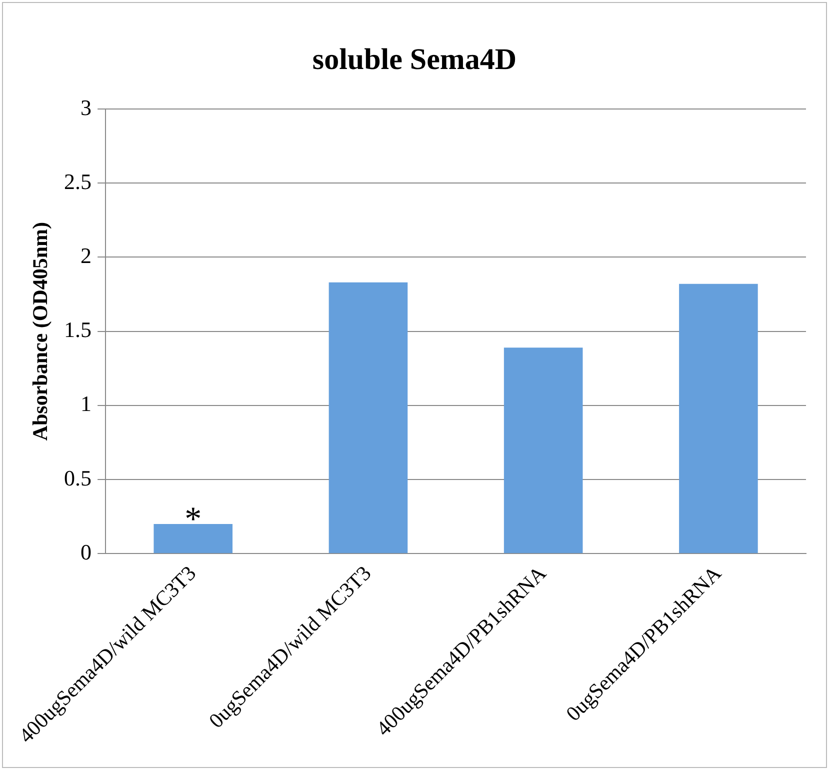 The image size is (829, 770). I want to click on y-tick-label: 2.5, so click(78, 181).